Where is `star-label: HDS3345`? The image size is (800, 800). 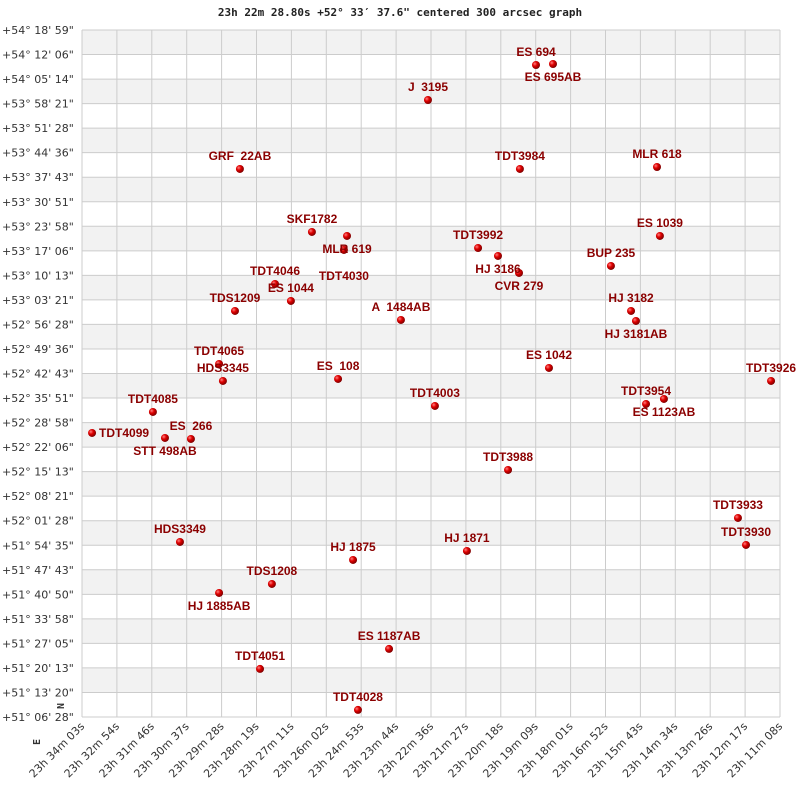
star-label: HDS3345 is located at coordinates (223, 368).